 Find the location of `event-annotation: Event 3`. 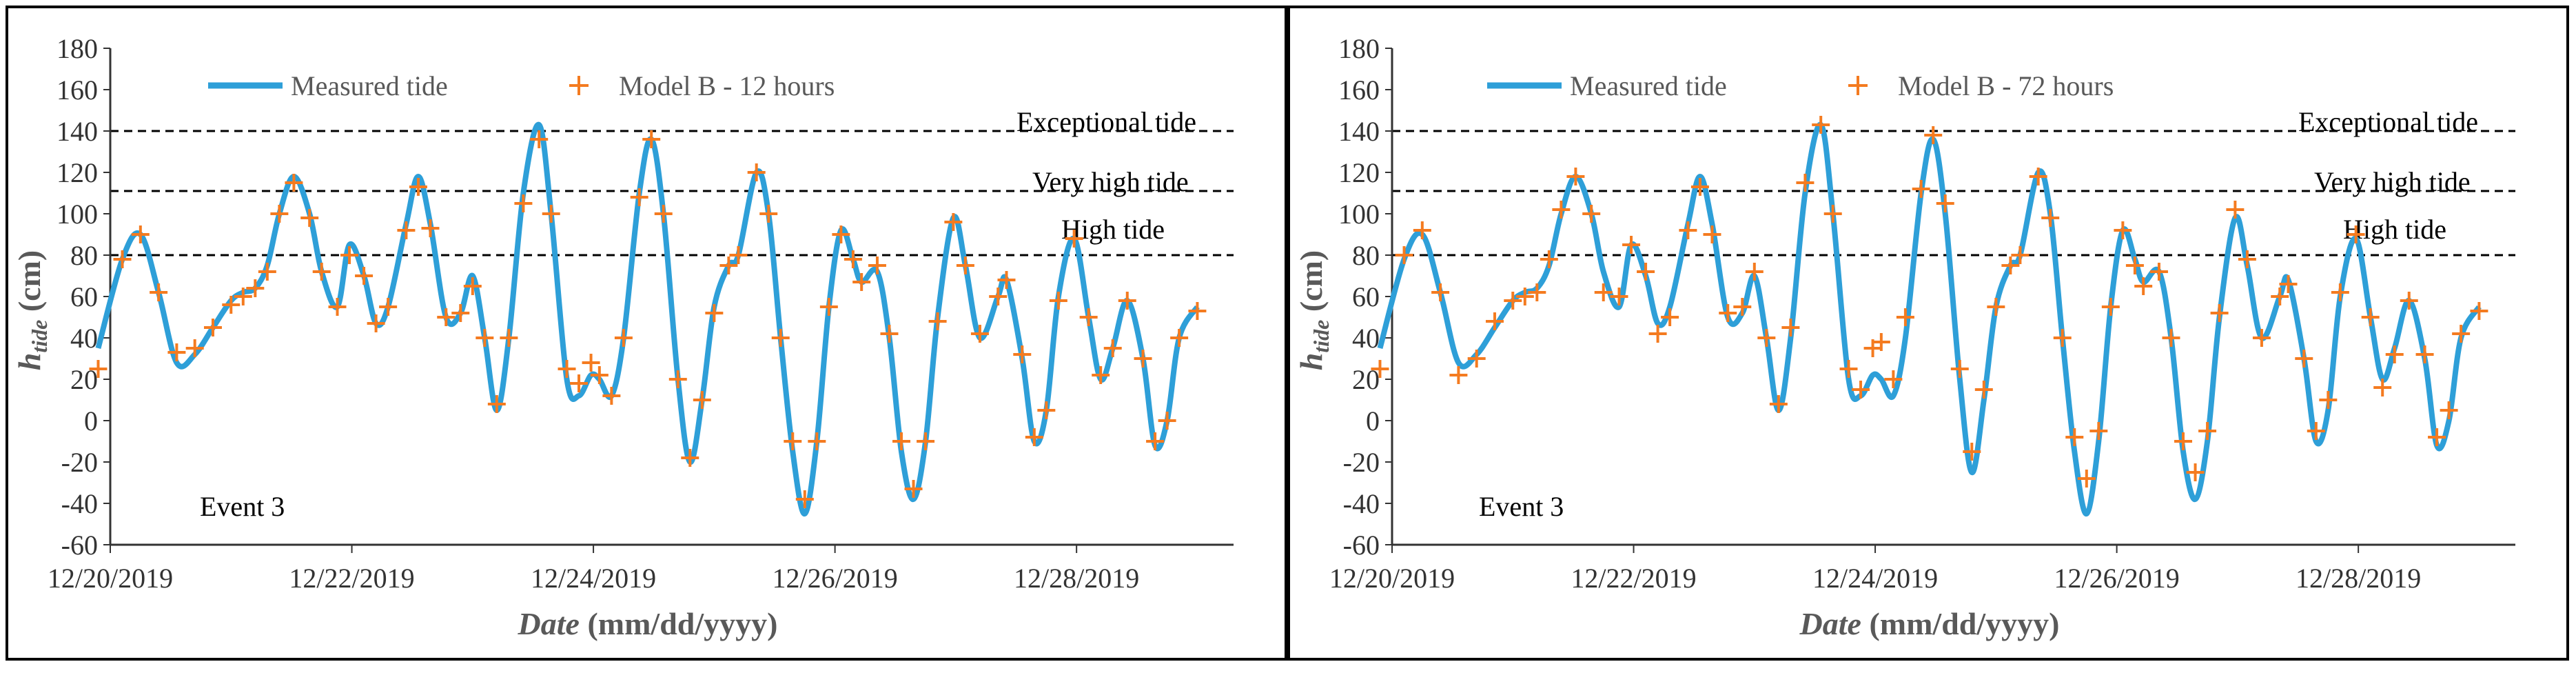

event-annotation: Event 3 is located at coordinates (242, 506).